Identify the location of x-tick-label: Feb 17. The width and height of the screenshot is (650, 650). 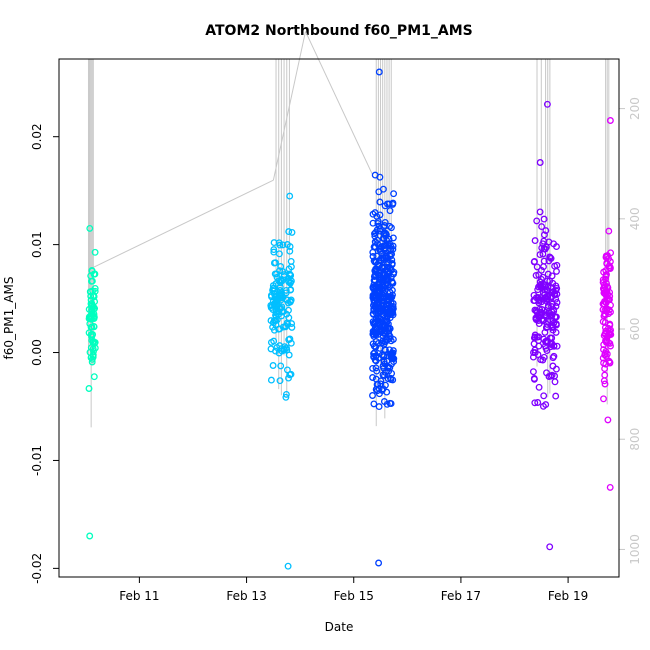
(461, 596).